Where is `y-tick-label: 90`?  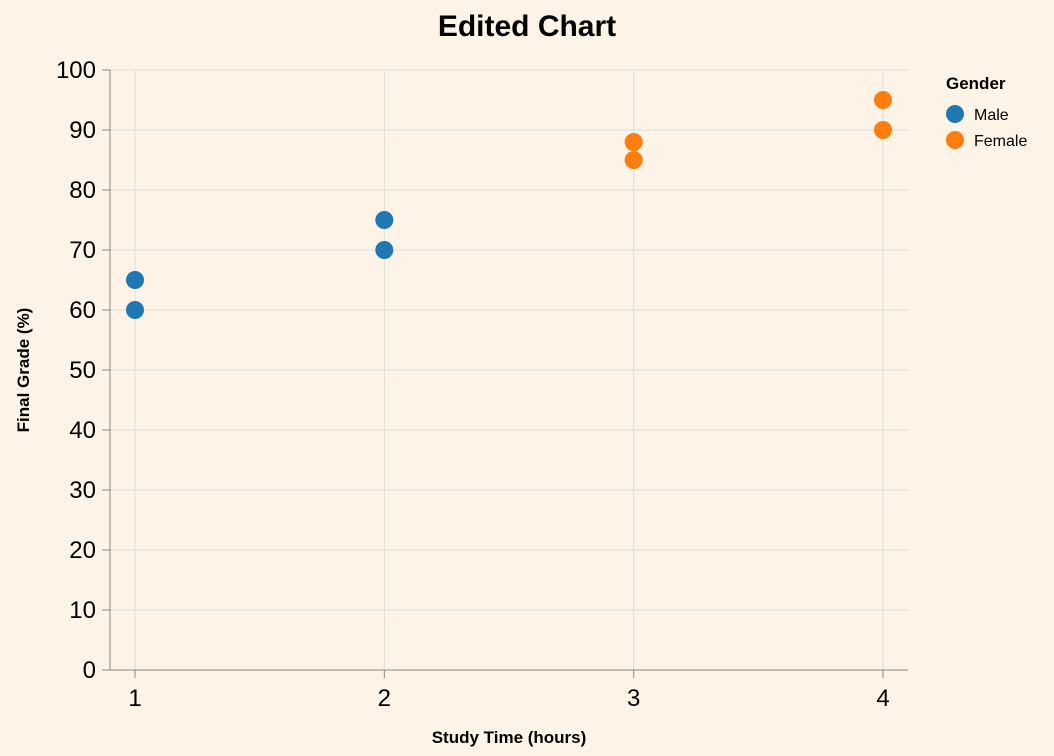
y-tick-label: 90 is located at coordinates (82, 130).